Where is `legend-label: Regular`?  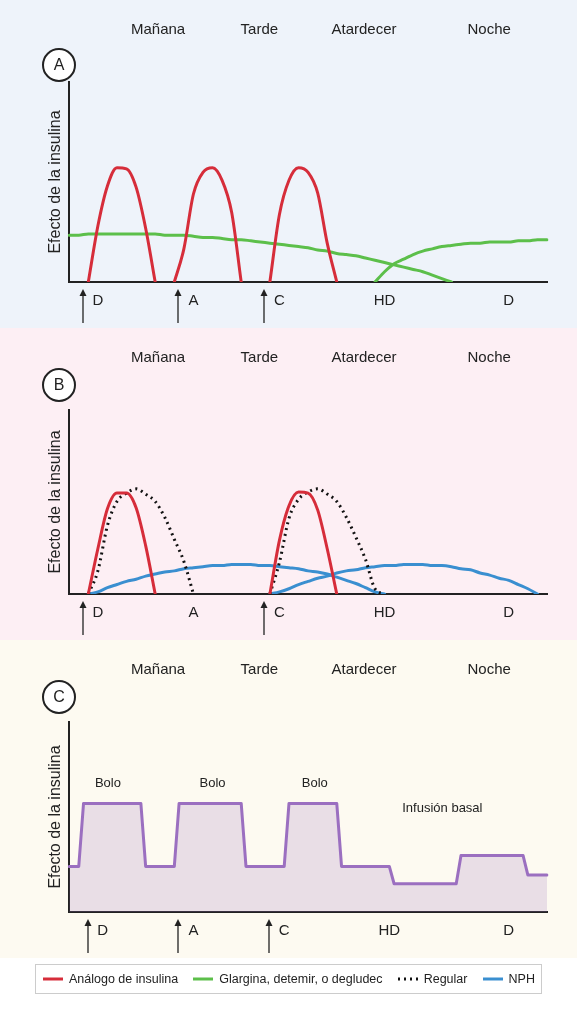
legend-label: Regular is located at coordinates (445, 979).